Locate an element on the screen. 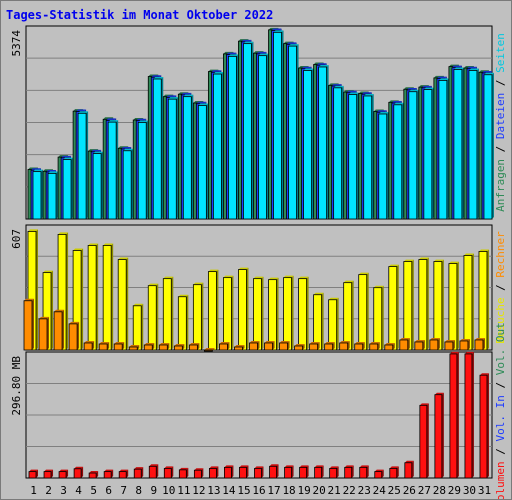  x-tick-label-19: 19 is located at coordinates (303, 490).